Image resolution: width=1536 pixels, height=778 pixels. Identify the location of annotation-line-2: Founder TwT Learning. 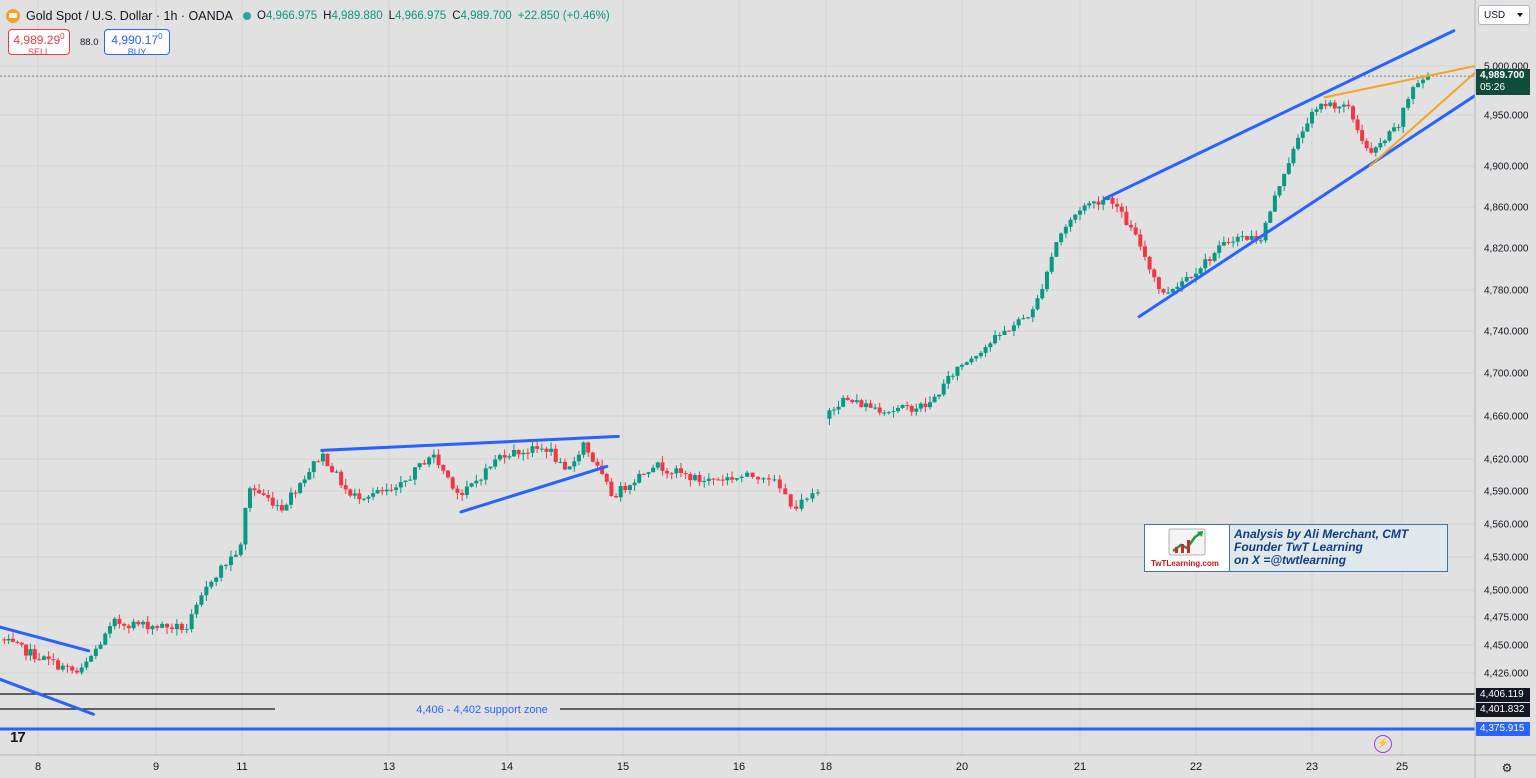
(1298, 547).